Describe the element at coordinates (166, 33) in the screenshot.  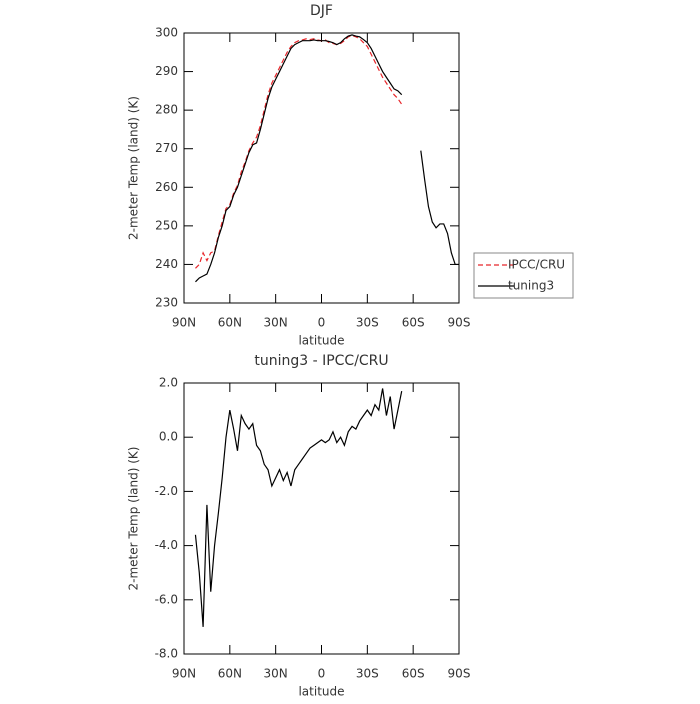
I see `y-tick-label: 300` at that location.